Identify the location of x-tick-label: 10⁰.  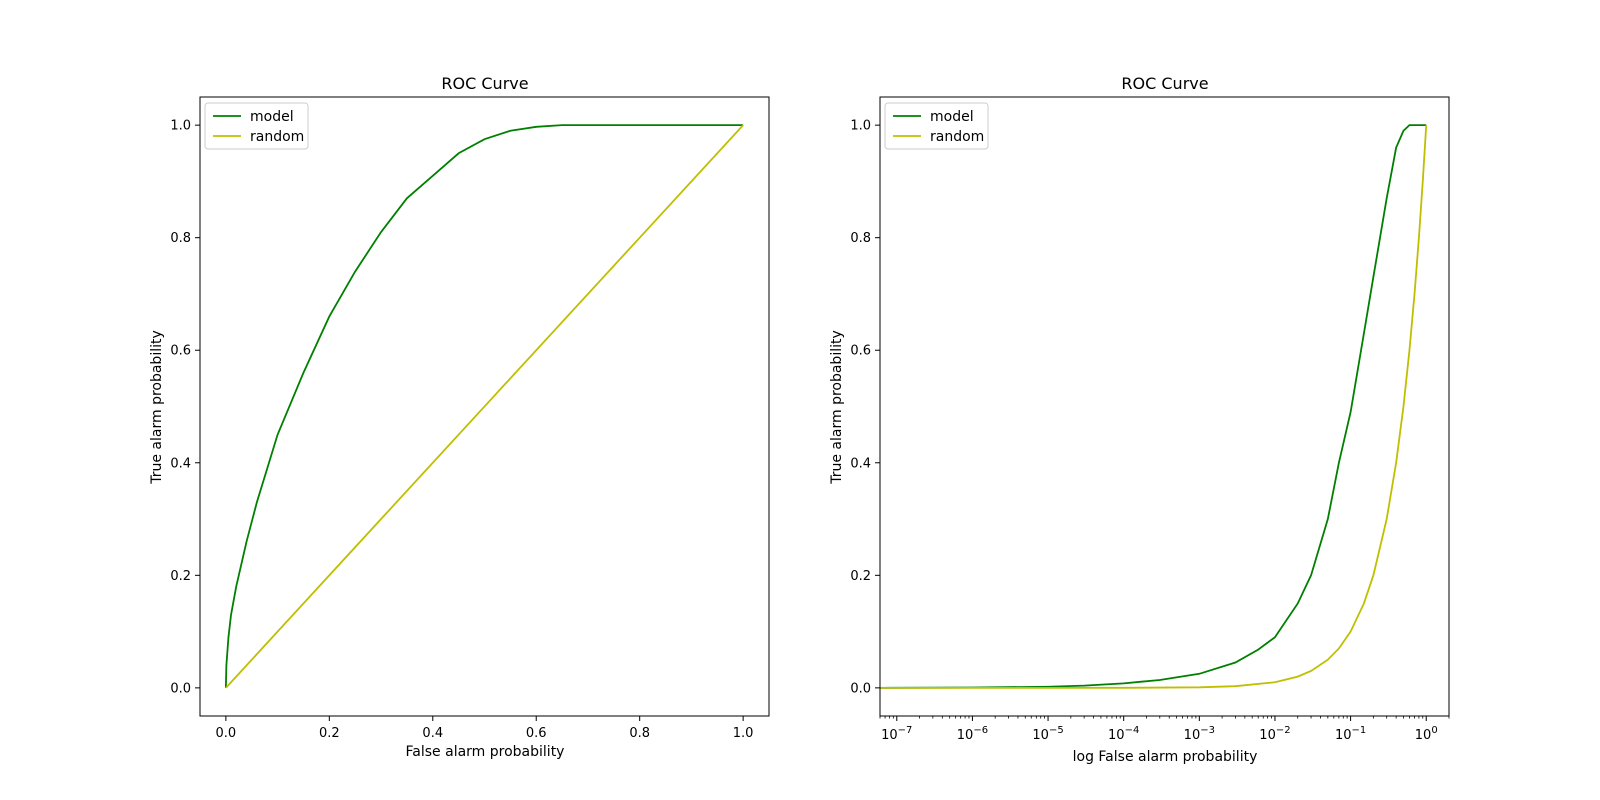
(1426, 734).